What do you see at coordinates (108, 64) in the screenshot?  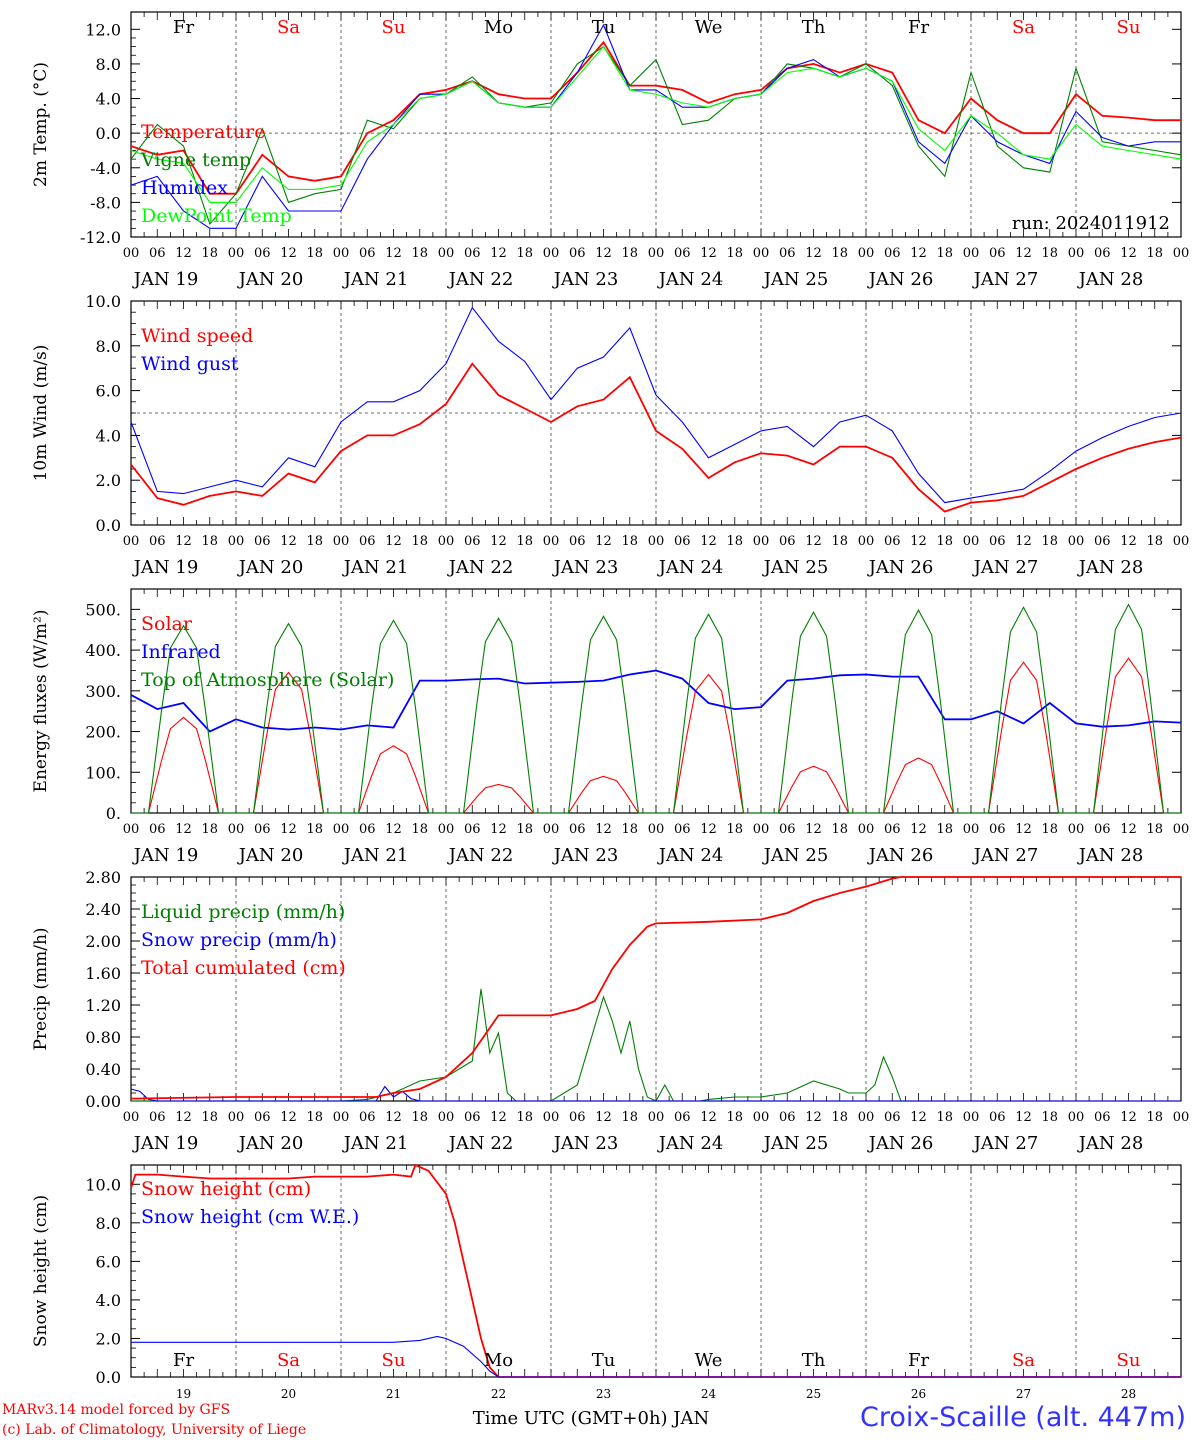 I see `y-tick-label: 8.0` at bounding box center [108, 64].